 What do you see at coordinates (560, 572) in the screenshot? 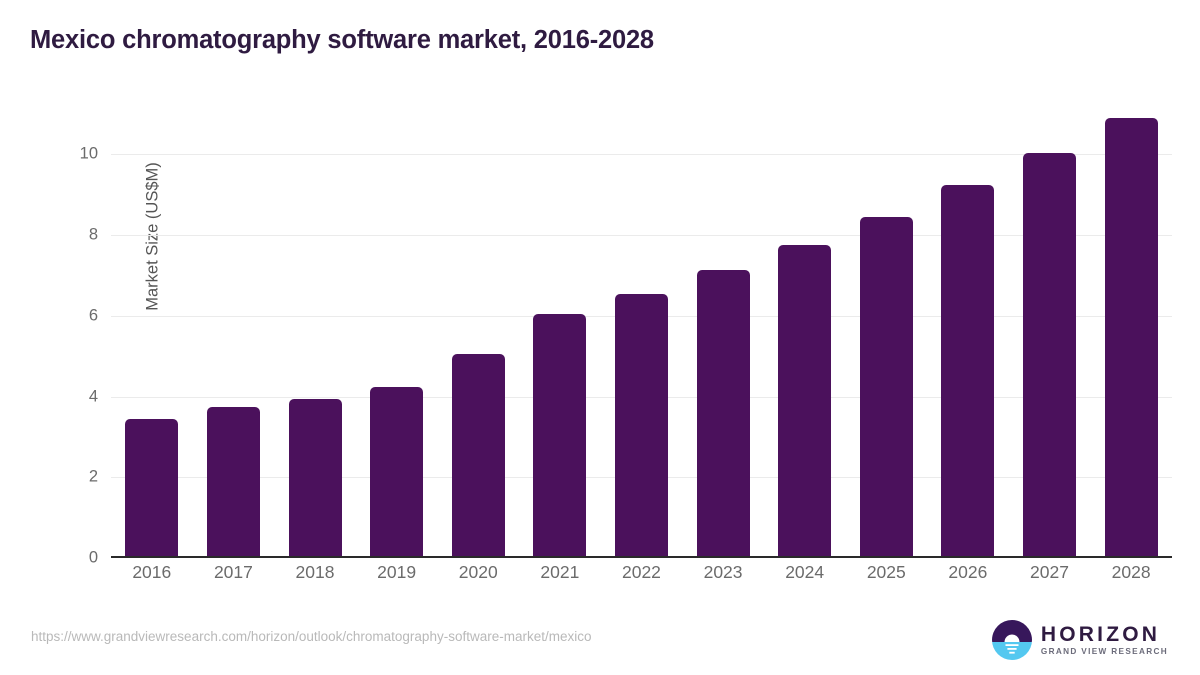
I see `x-axis-tick-label: 2021` at bounding box center [560, 572].